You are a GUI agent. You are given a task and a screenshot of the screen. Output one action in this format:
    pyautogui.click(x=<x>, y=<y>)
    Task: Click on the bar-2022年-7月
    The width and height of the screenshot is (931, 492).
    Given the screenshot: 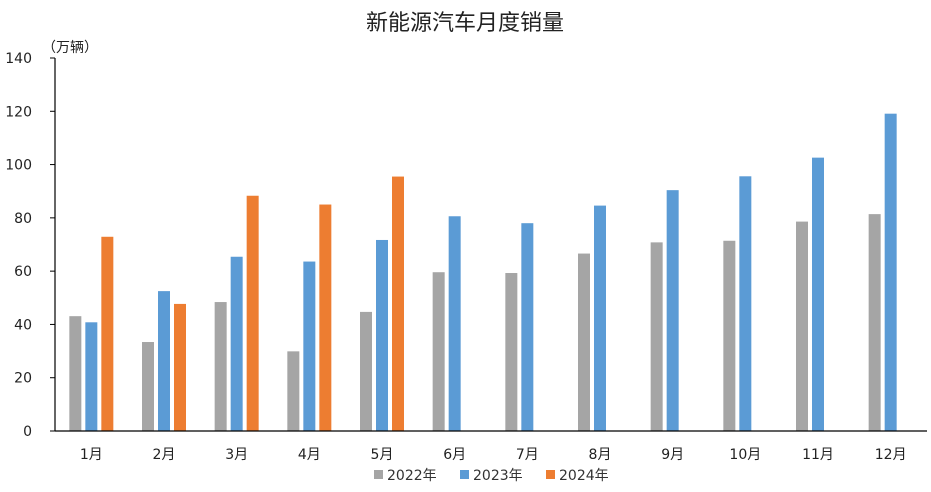 What is the action you would take?
    pyautogui.click(x=511, y=352)
    